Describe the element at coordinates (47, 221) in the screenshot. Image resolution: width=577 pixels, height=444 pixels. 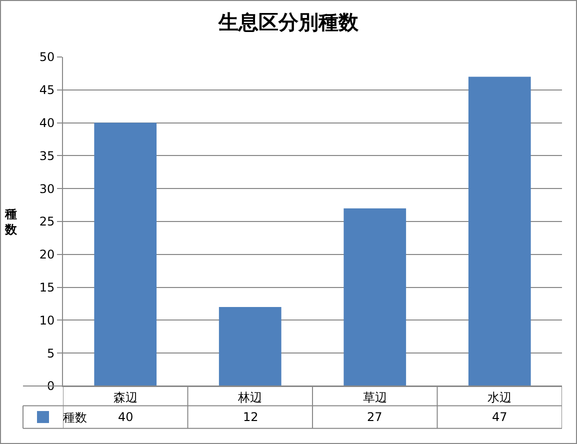
I see `y-tick-label: 25` at that location.